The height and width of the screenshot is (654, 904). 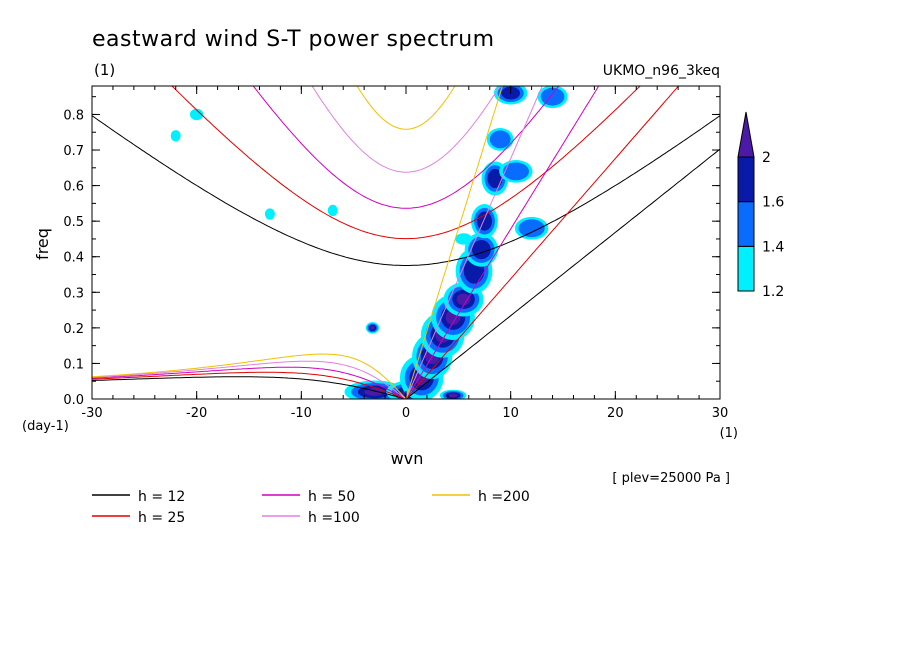 What do you see at coordinates (293, 39) in the screenshot?
I see `chart-title: eastward wind S-T power spectrum` at bounding box center [293, 39].